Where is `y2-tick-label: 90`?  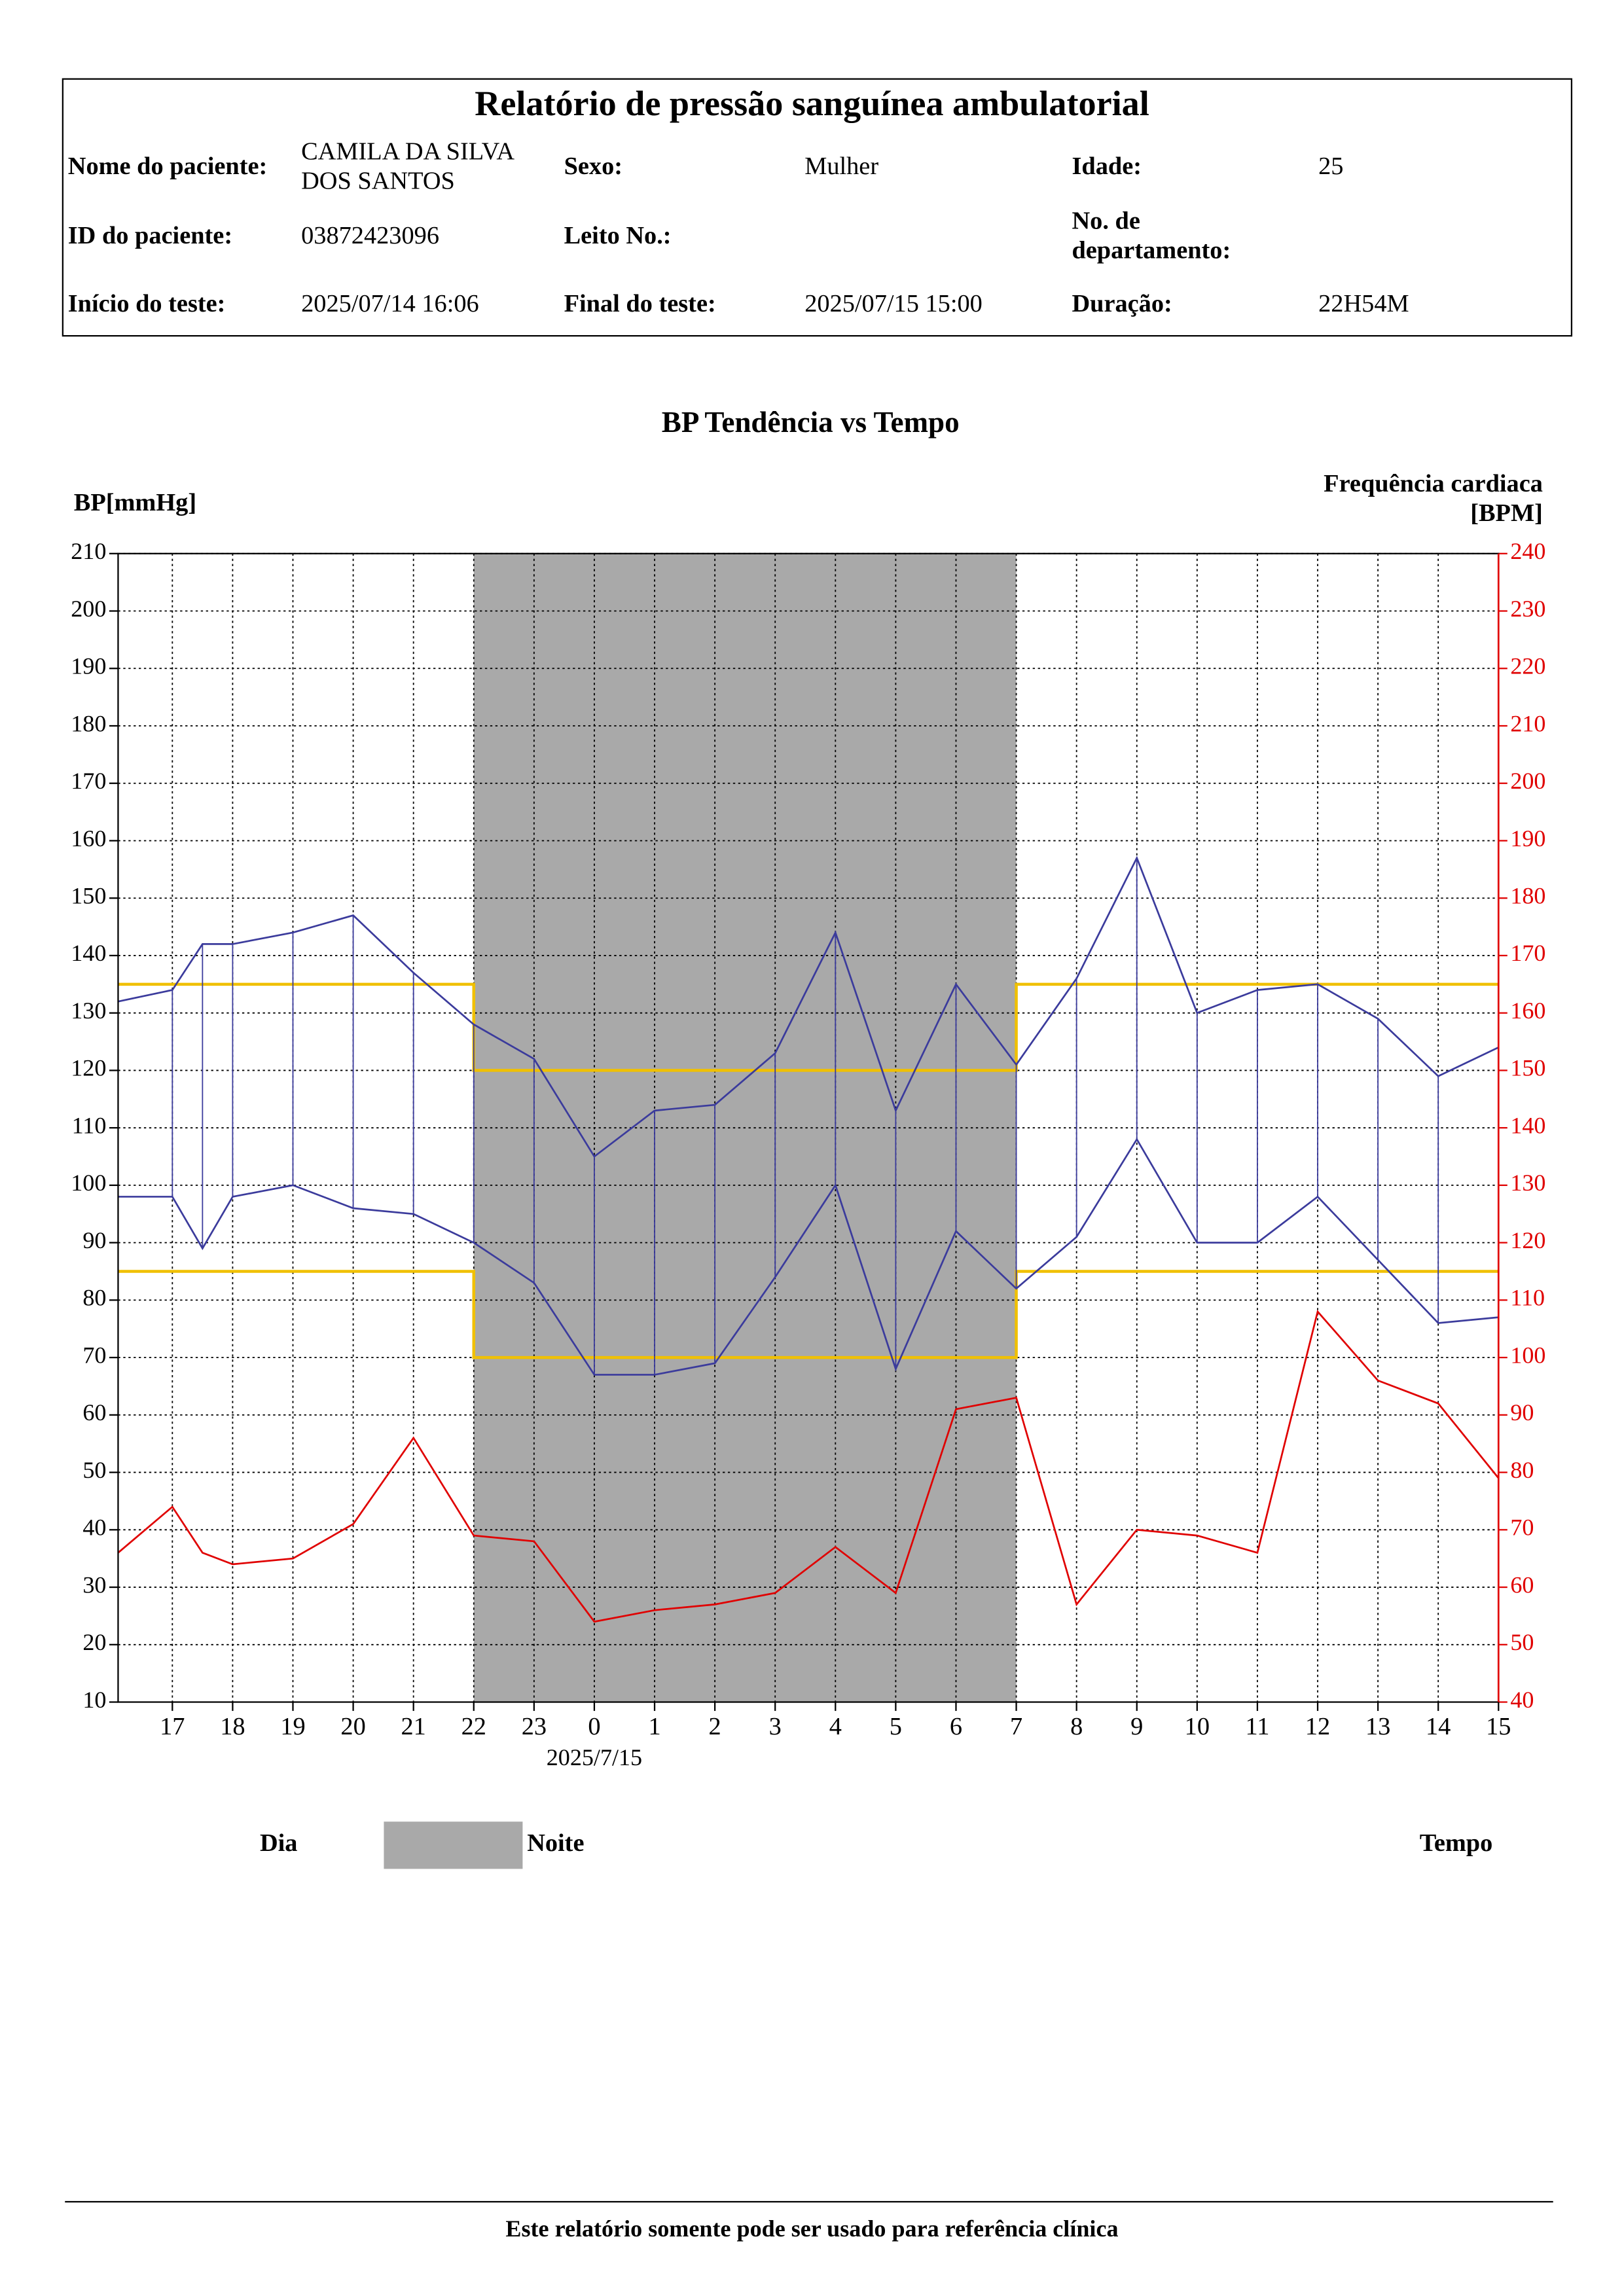 y2-tick-label: 90 is located at coordinates (1522, 1412).